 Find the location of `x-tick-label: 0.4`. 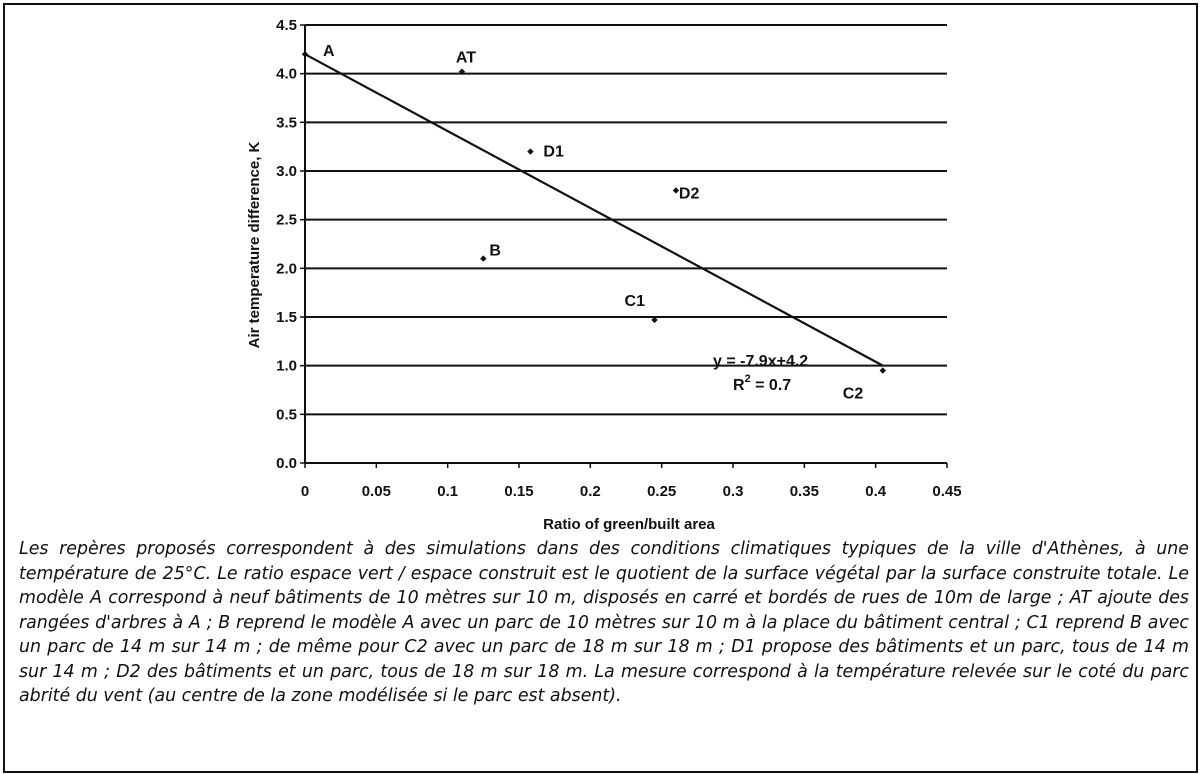

x-tick-label: 0.4 is located at coordinates (876, 491).